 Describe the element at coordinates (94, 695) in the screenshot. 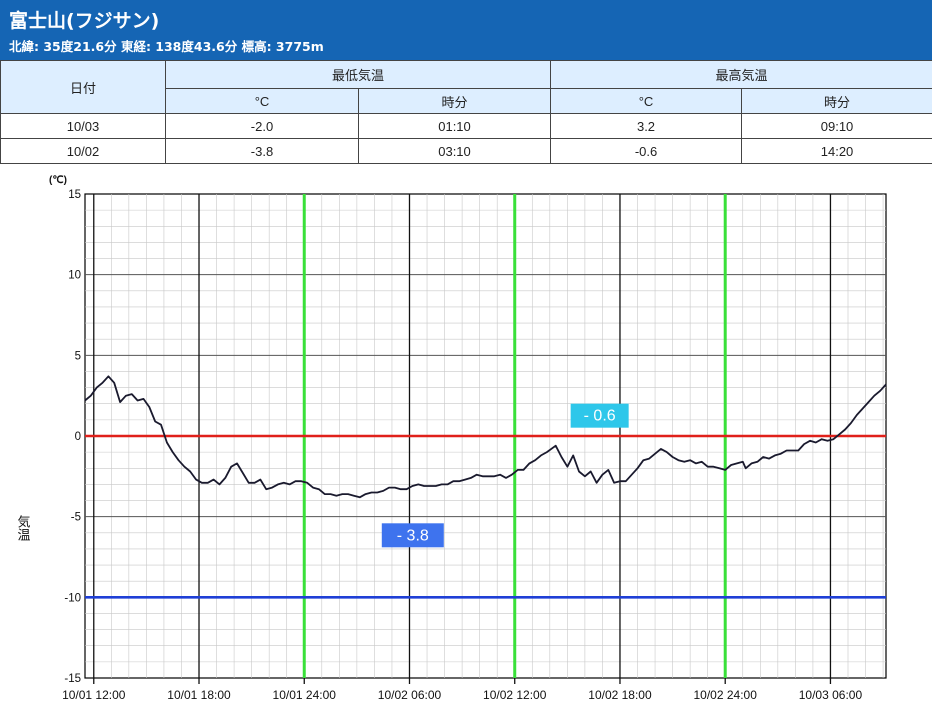

I see `x-tick-label: 10/01 12:00` at that location.